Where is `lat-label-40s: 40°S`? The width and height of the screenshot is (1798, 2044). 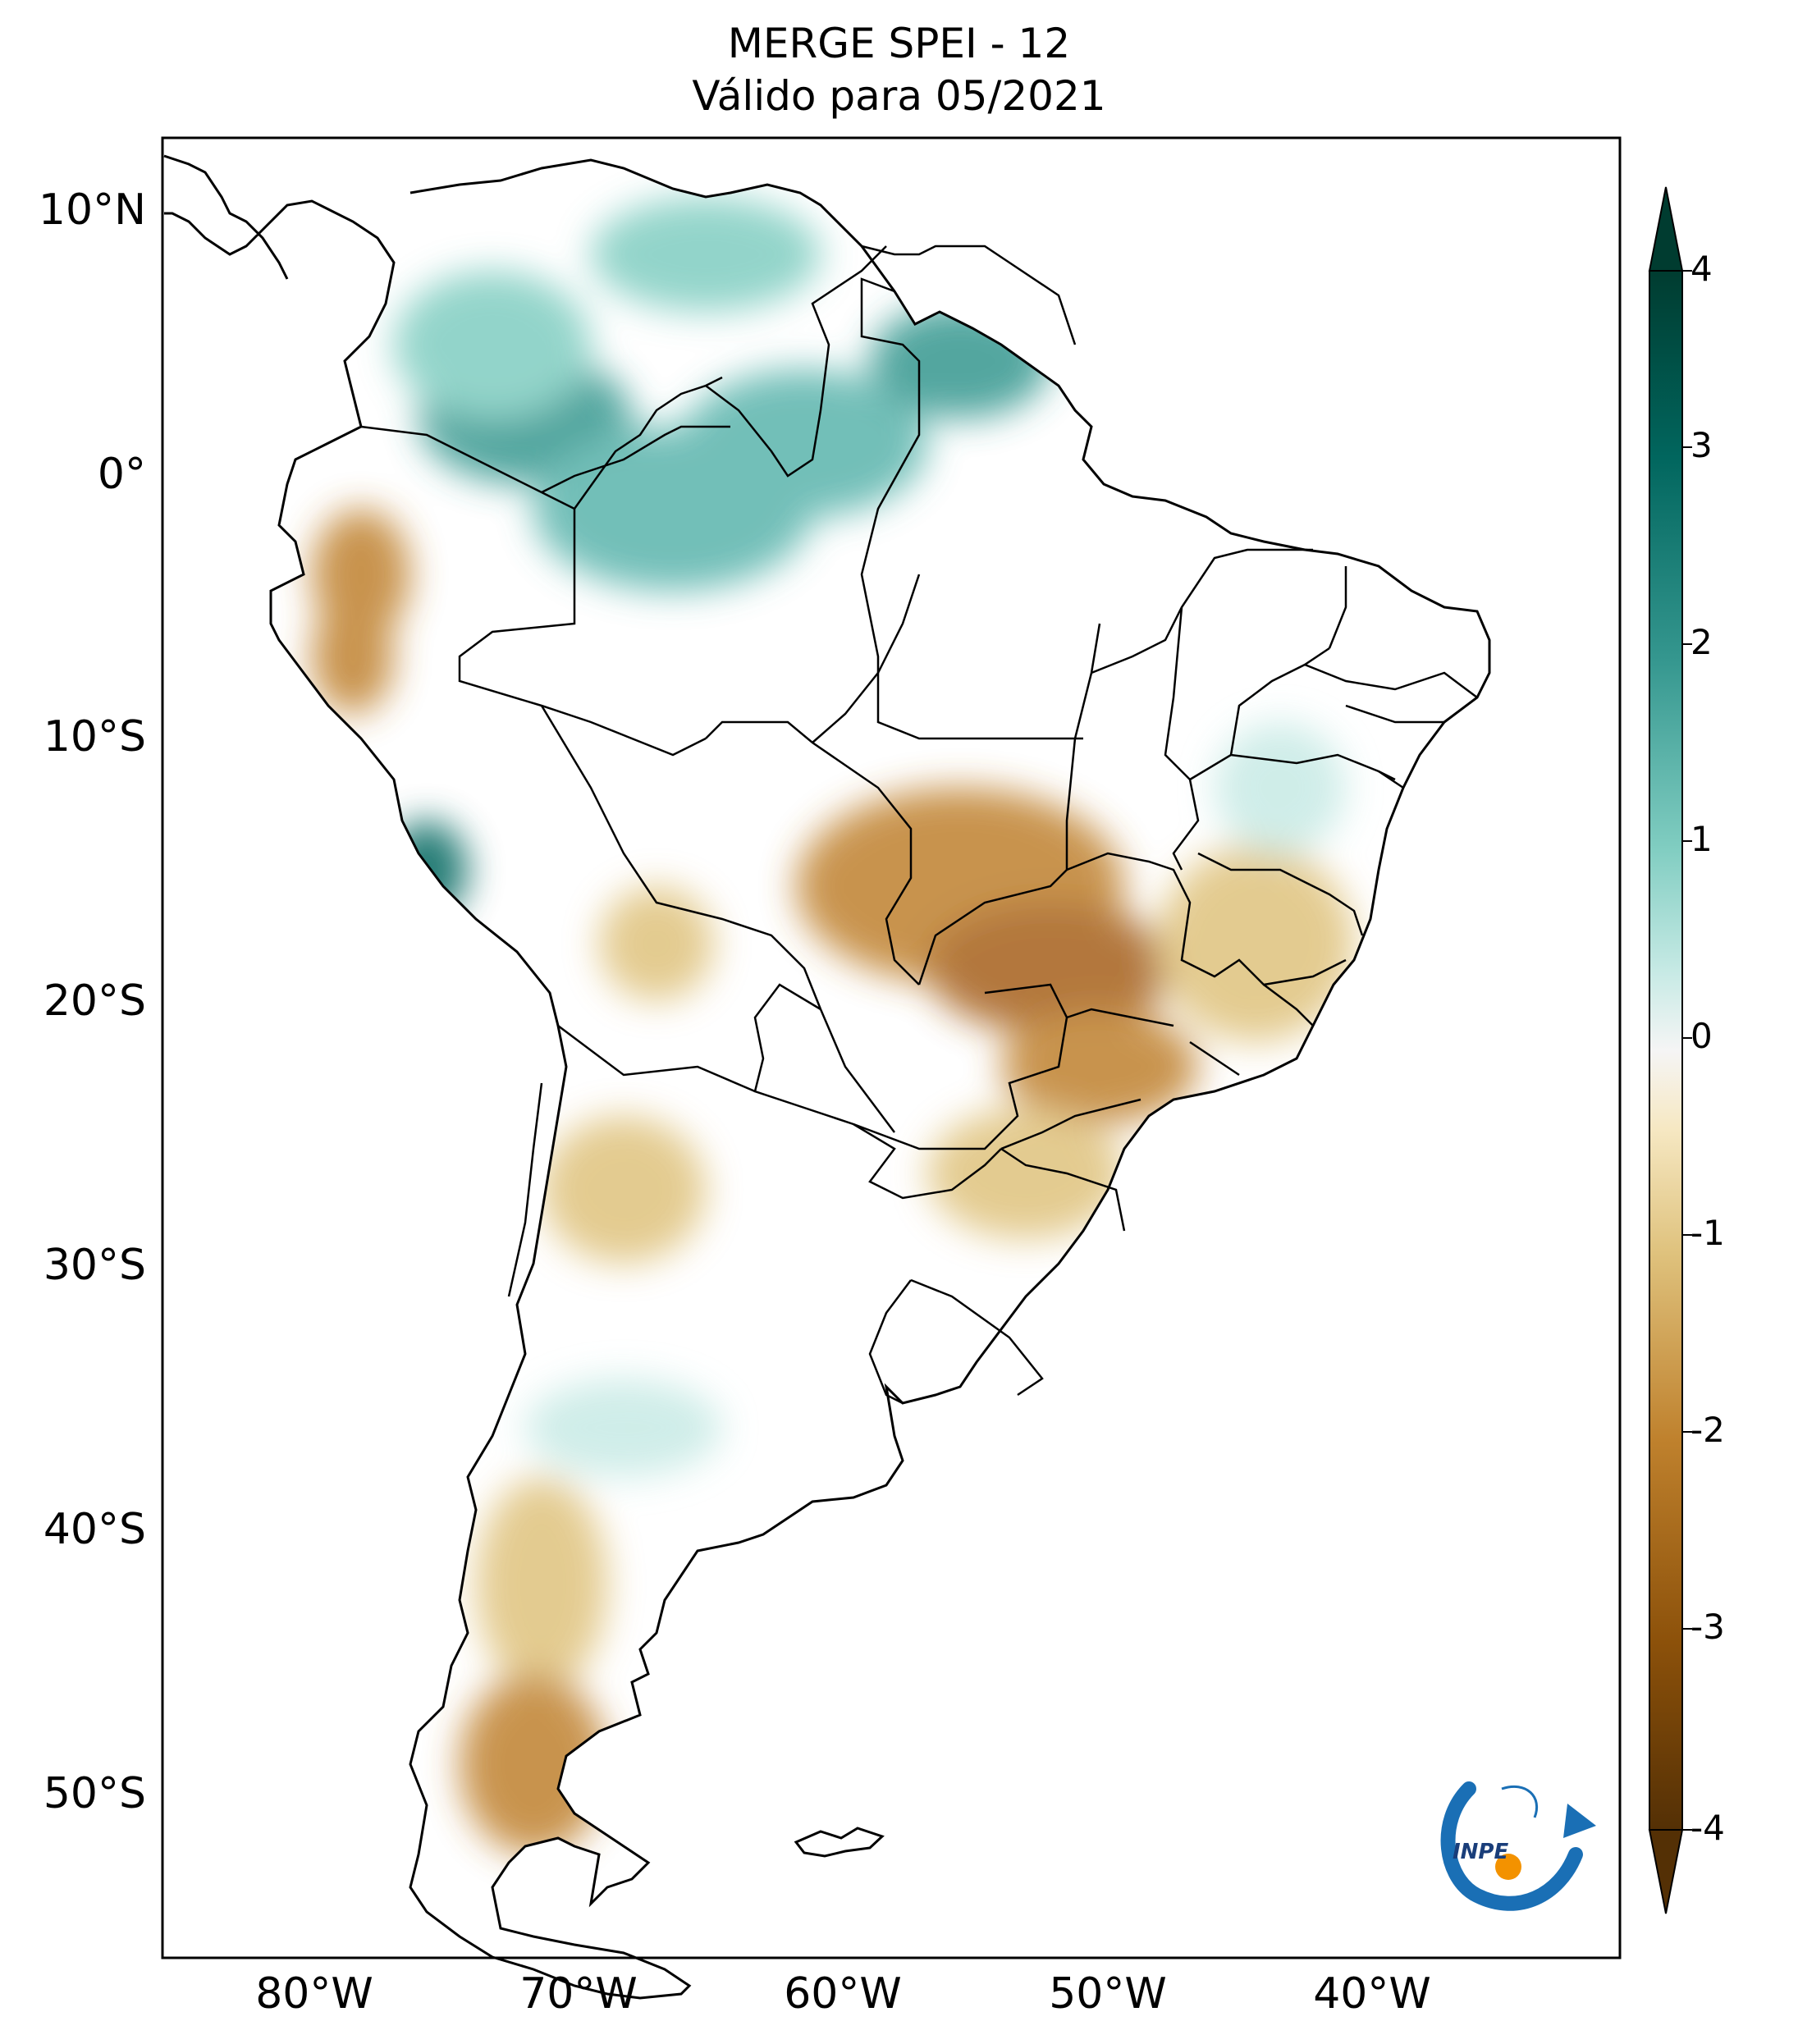 lat-label-40s: 40°S is located at coordinates (94, 1529).